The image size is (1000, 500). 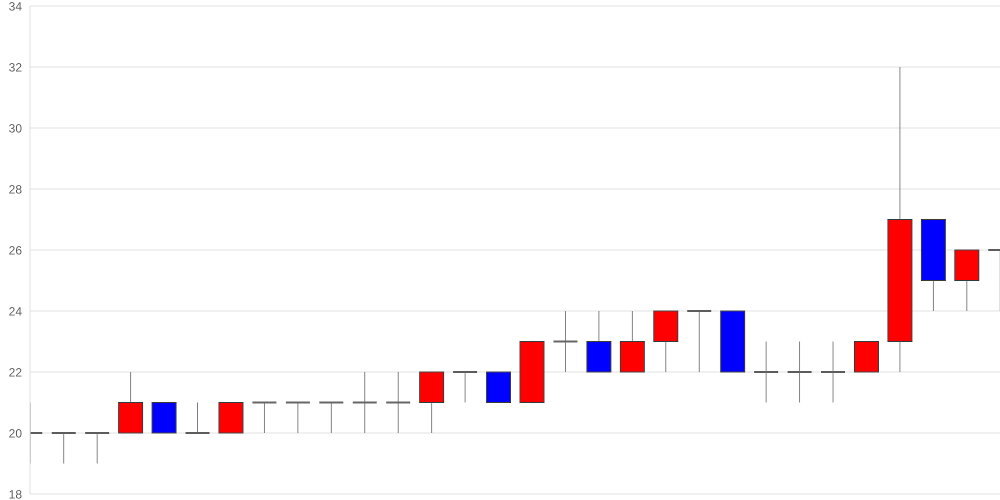 What do you see at coordinates (15, 67) in the screenshot?
I see `y-tick-label: 32` at bounding box center [15, 67].